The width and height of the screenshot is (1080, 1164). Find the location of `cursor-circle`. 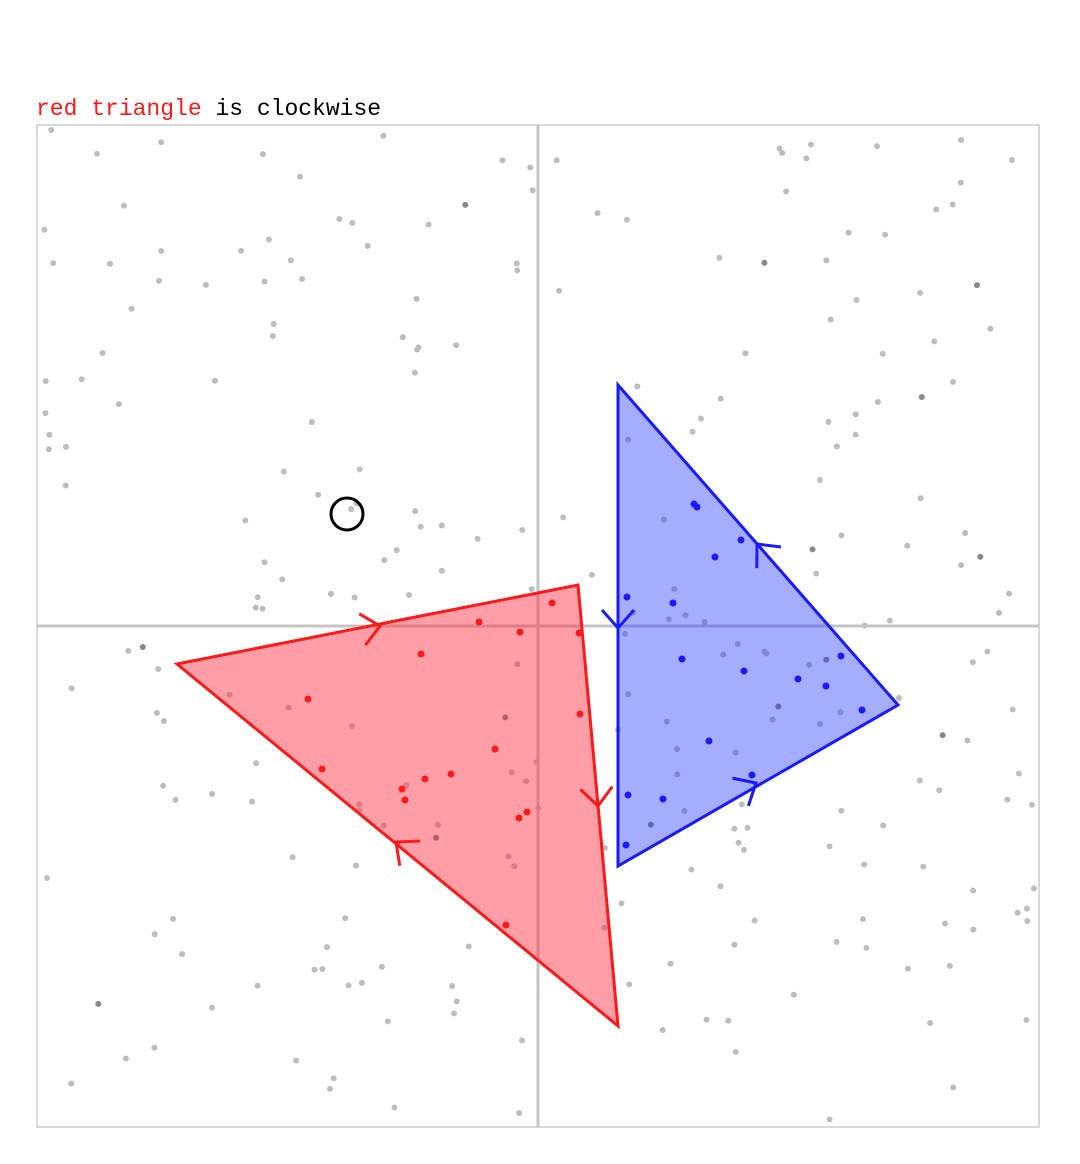

cursor-circle is located at coordinates (347, 514).